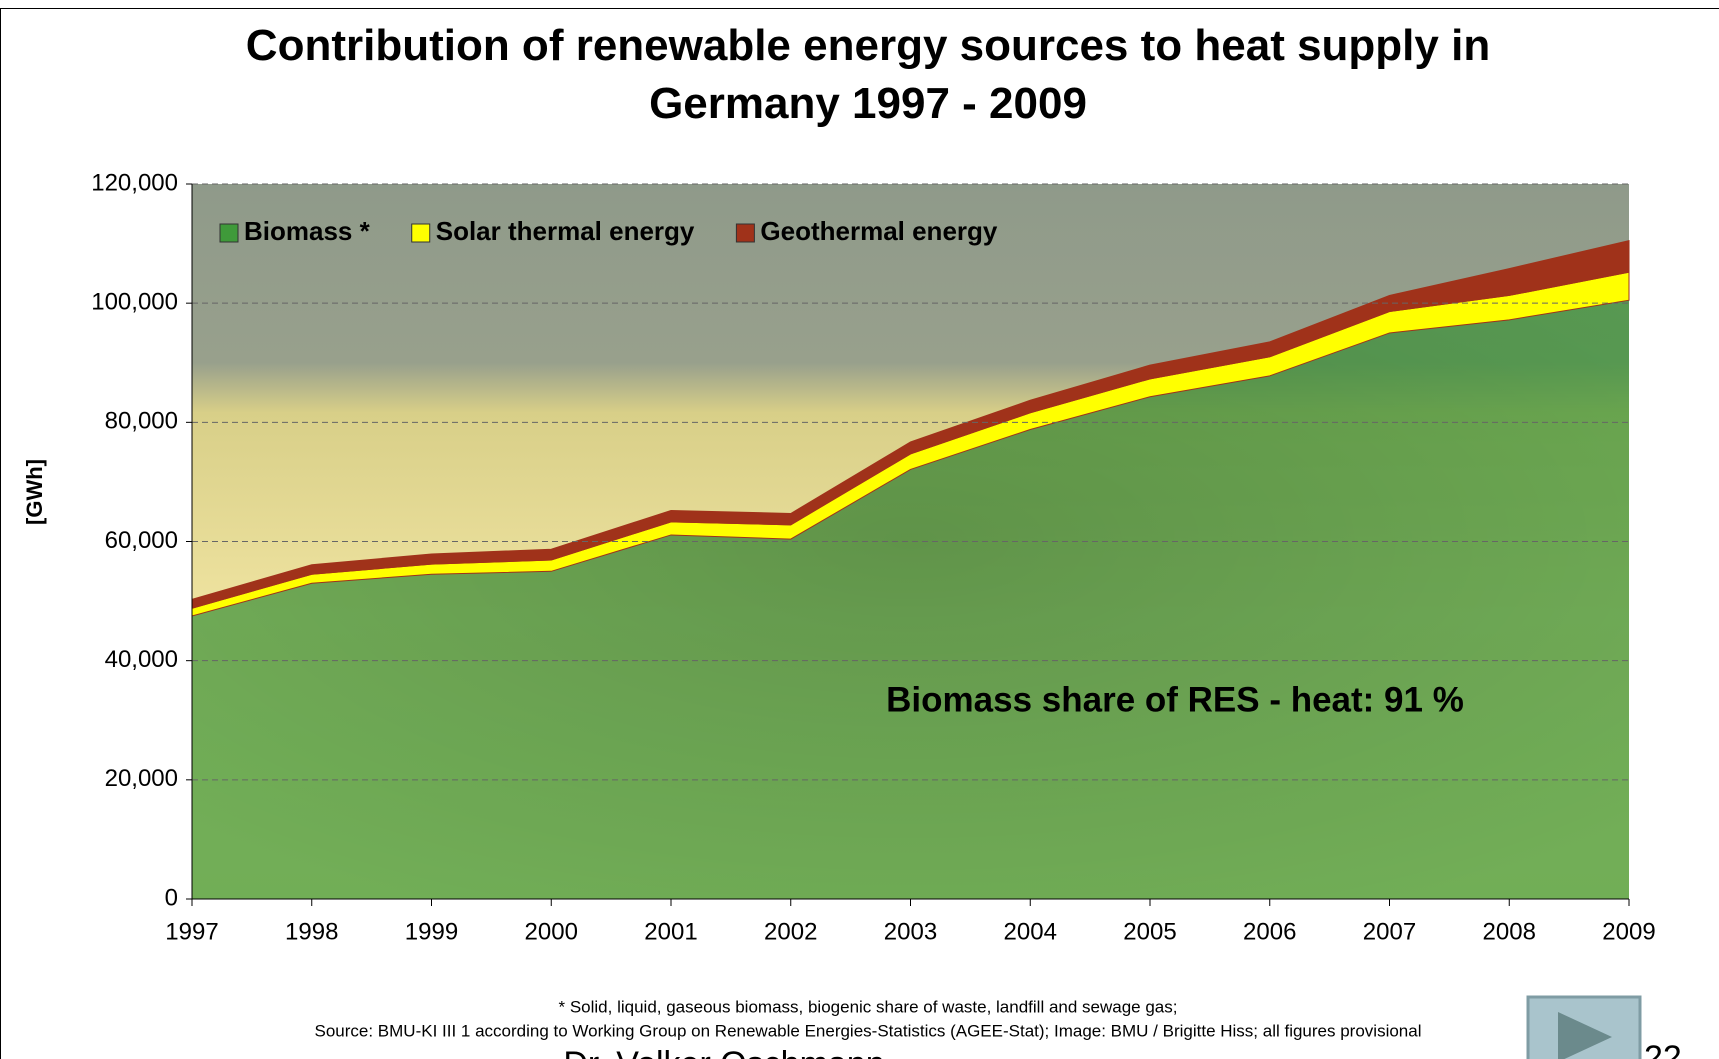 The image size is (1719, 1059). Describe the element at coordinates (191, 931) in the screenshot. I see `x-tick-label: 1997` at that location.